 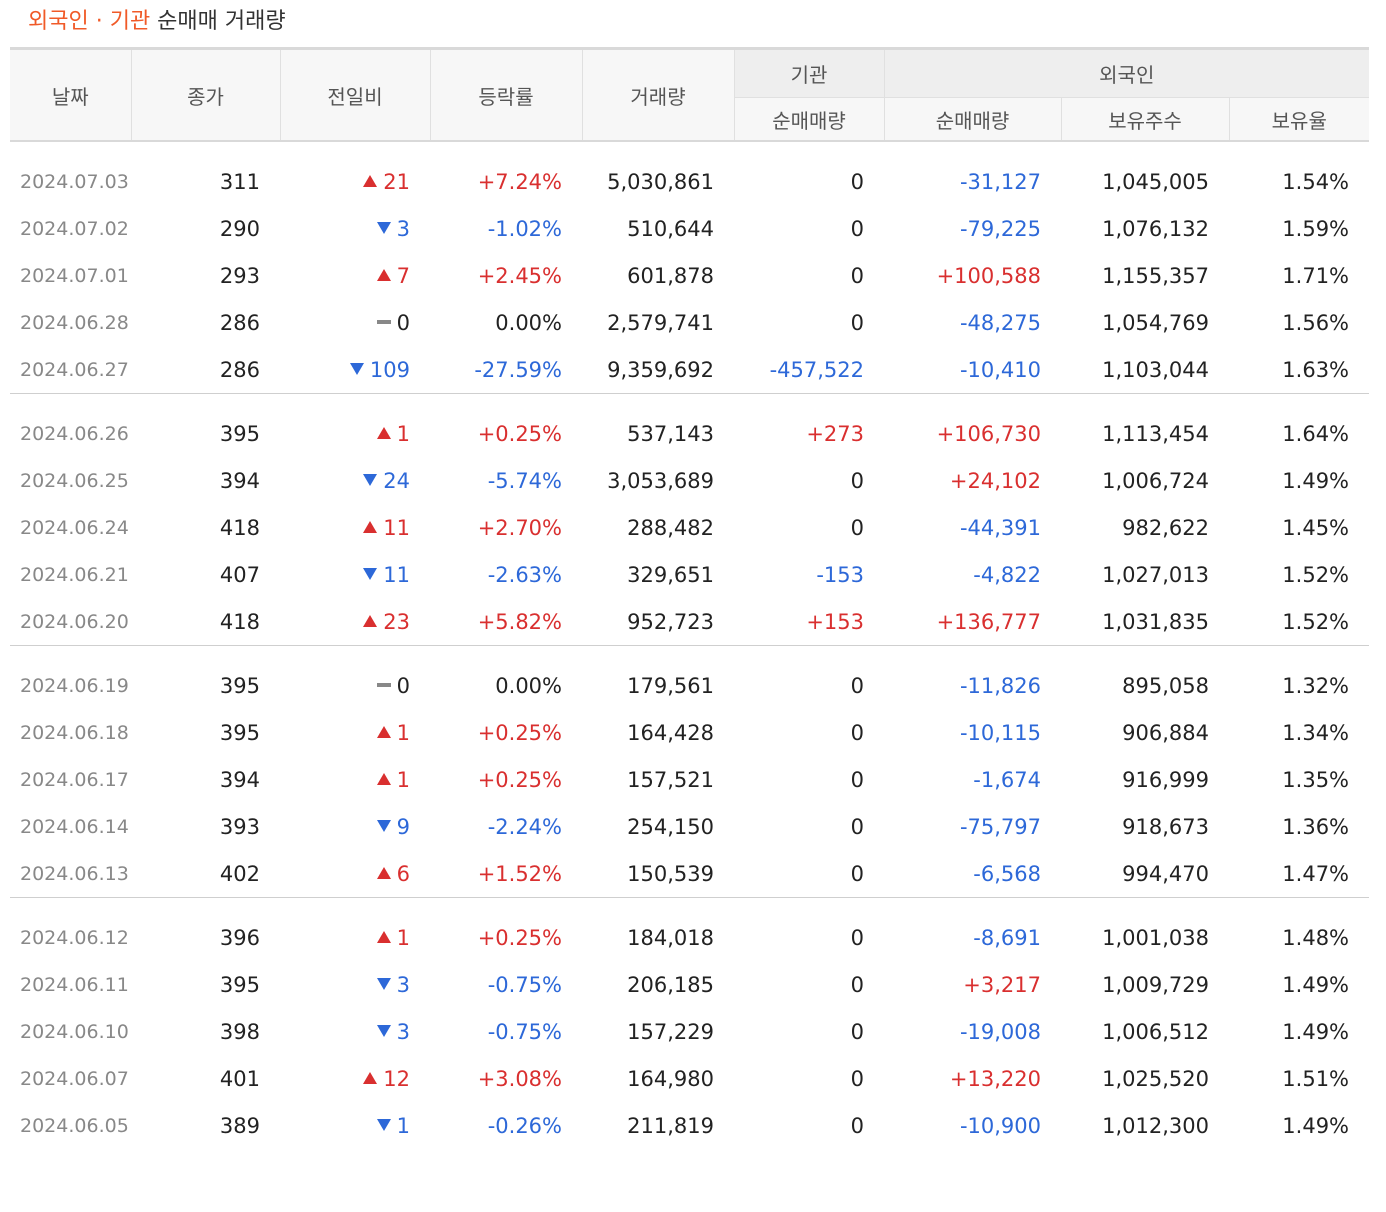 What do you see at coordinates (519, 181) in the screenshot?
I see `rate-cell: +7.24%` at bounding box center [519, 181].